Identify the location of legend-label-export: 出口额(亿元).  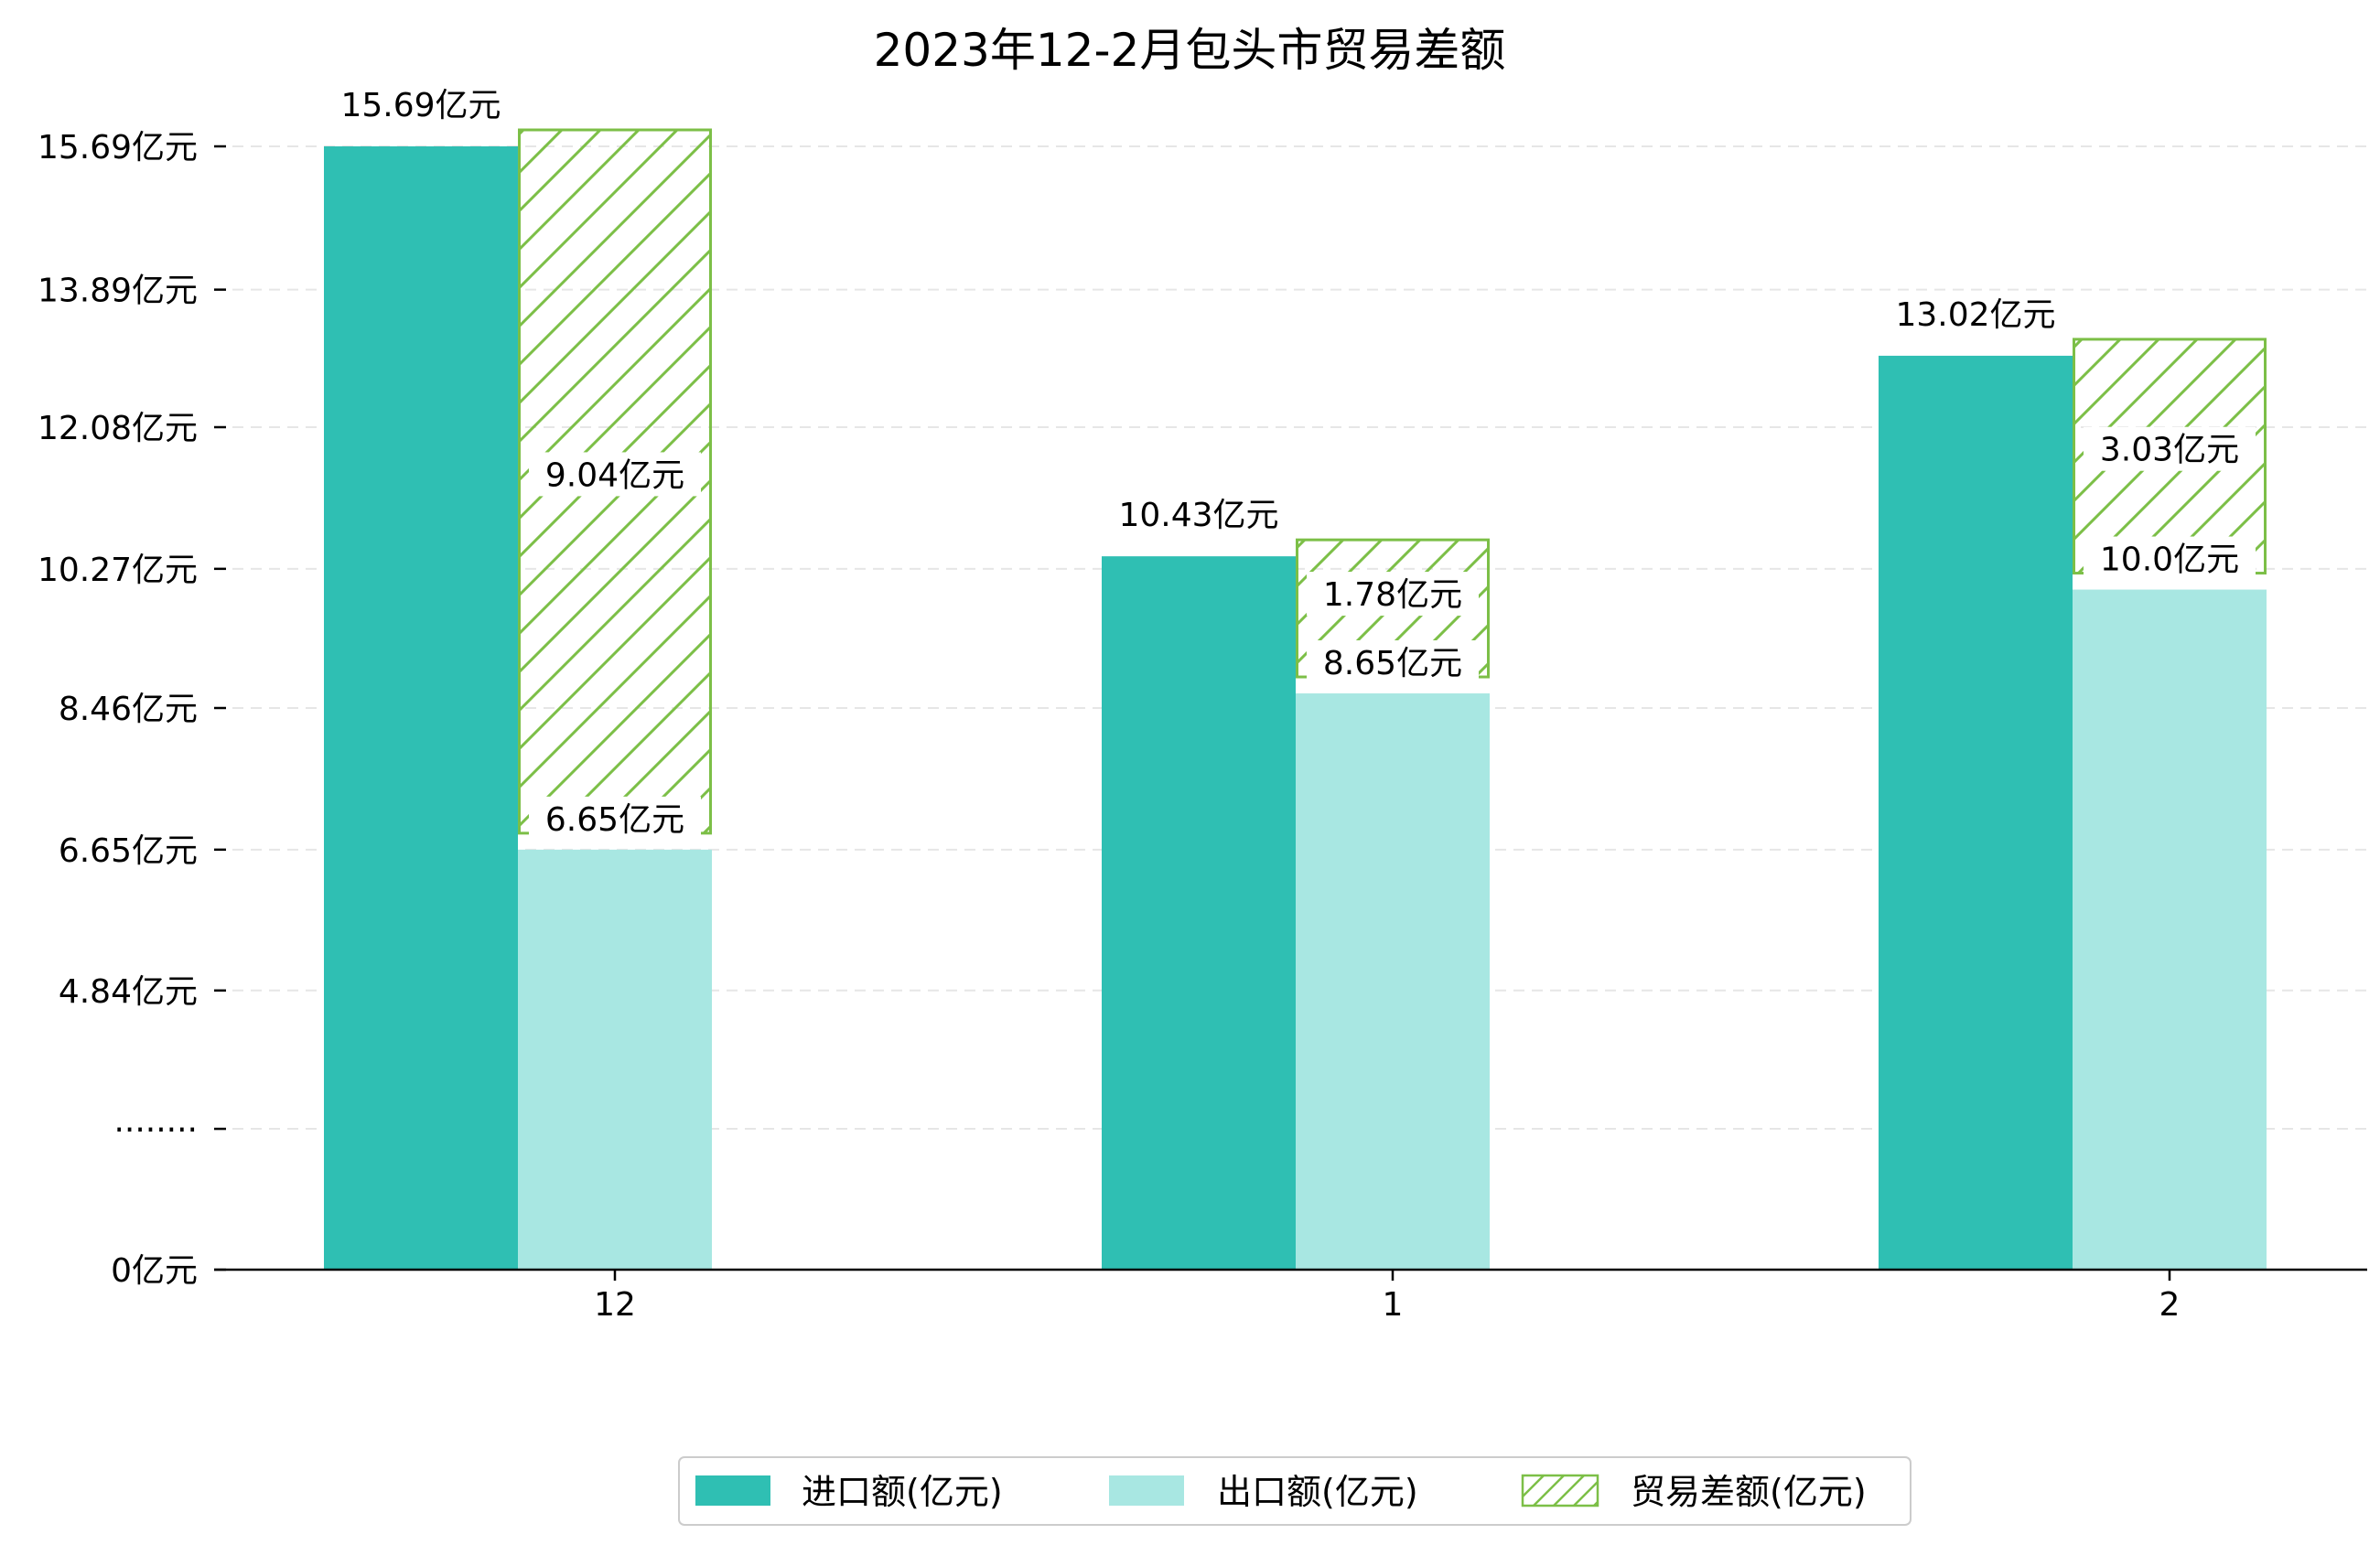
(1317, 1492).